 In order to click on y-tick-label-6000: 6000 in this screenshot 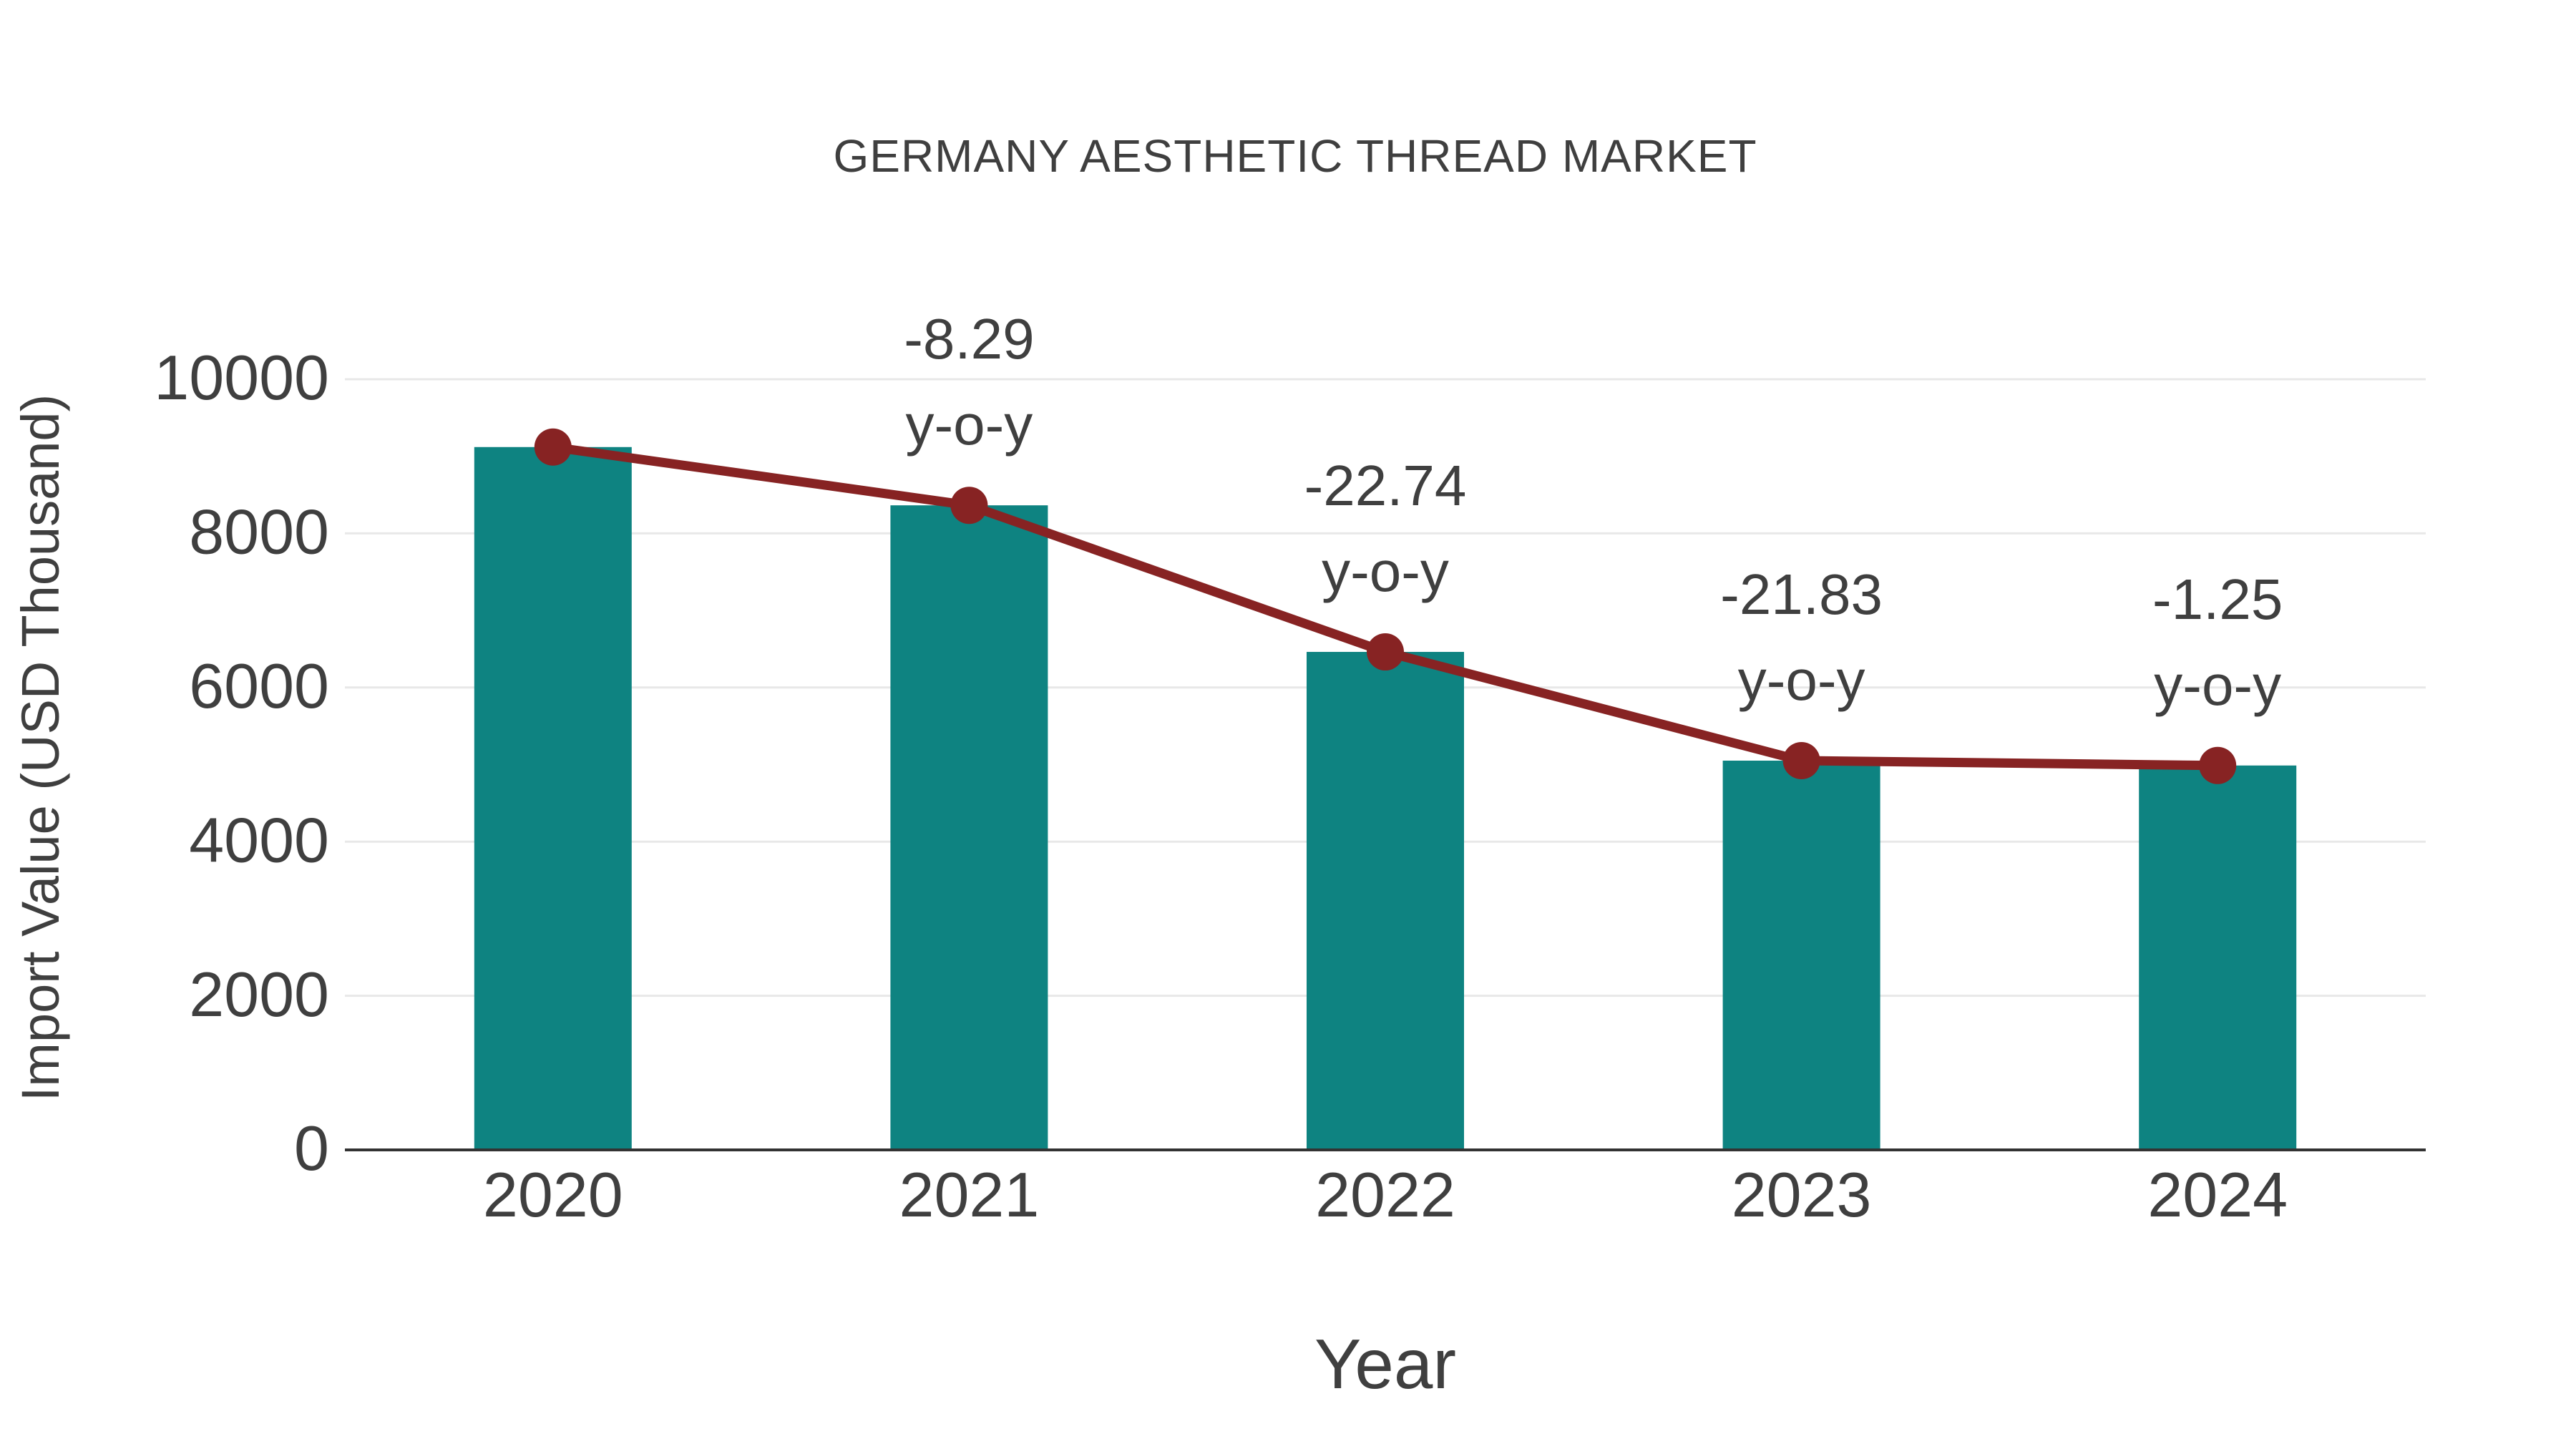, I will do `click(259, 685)`.